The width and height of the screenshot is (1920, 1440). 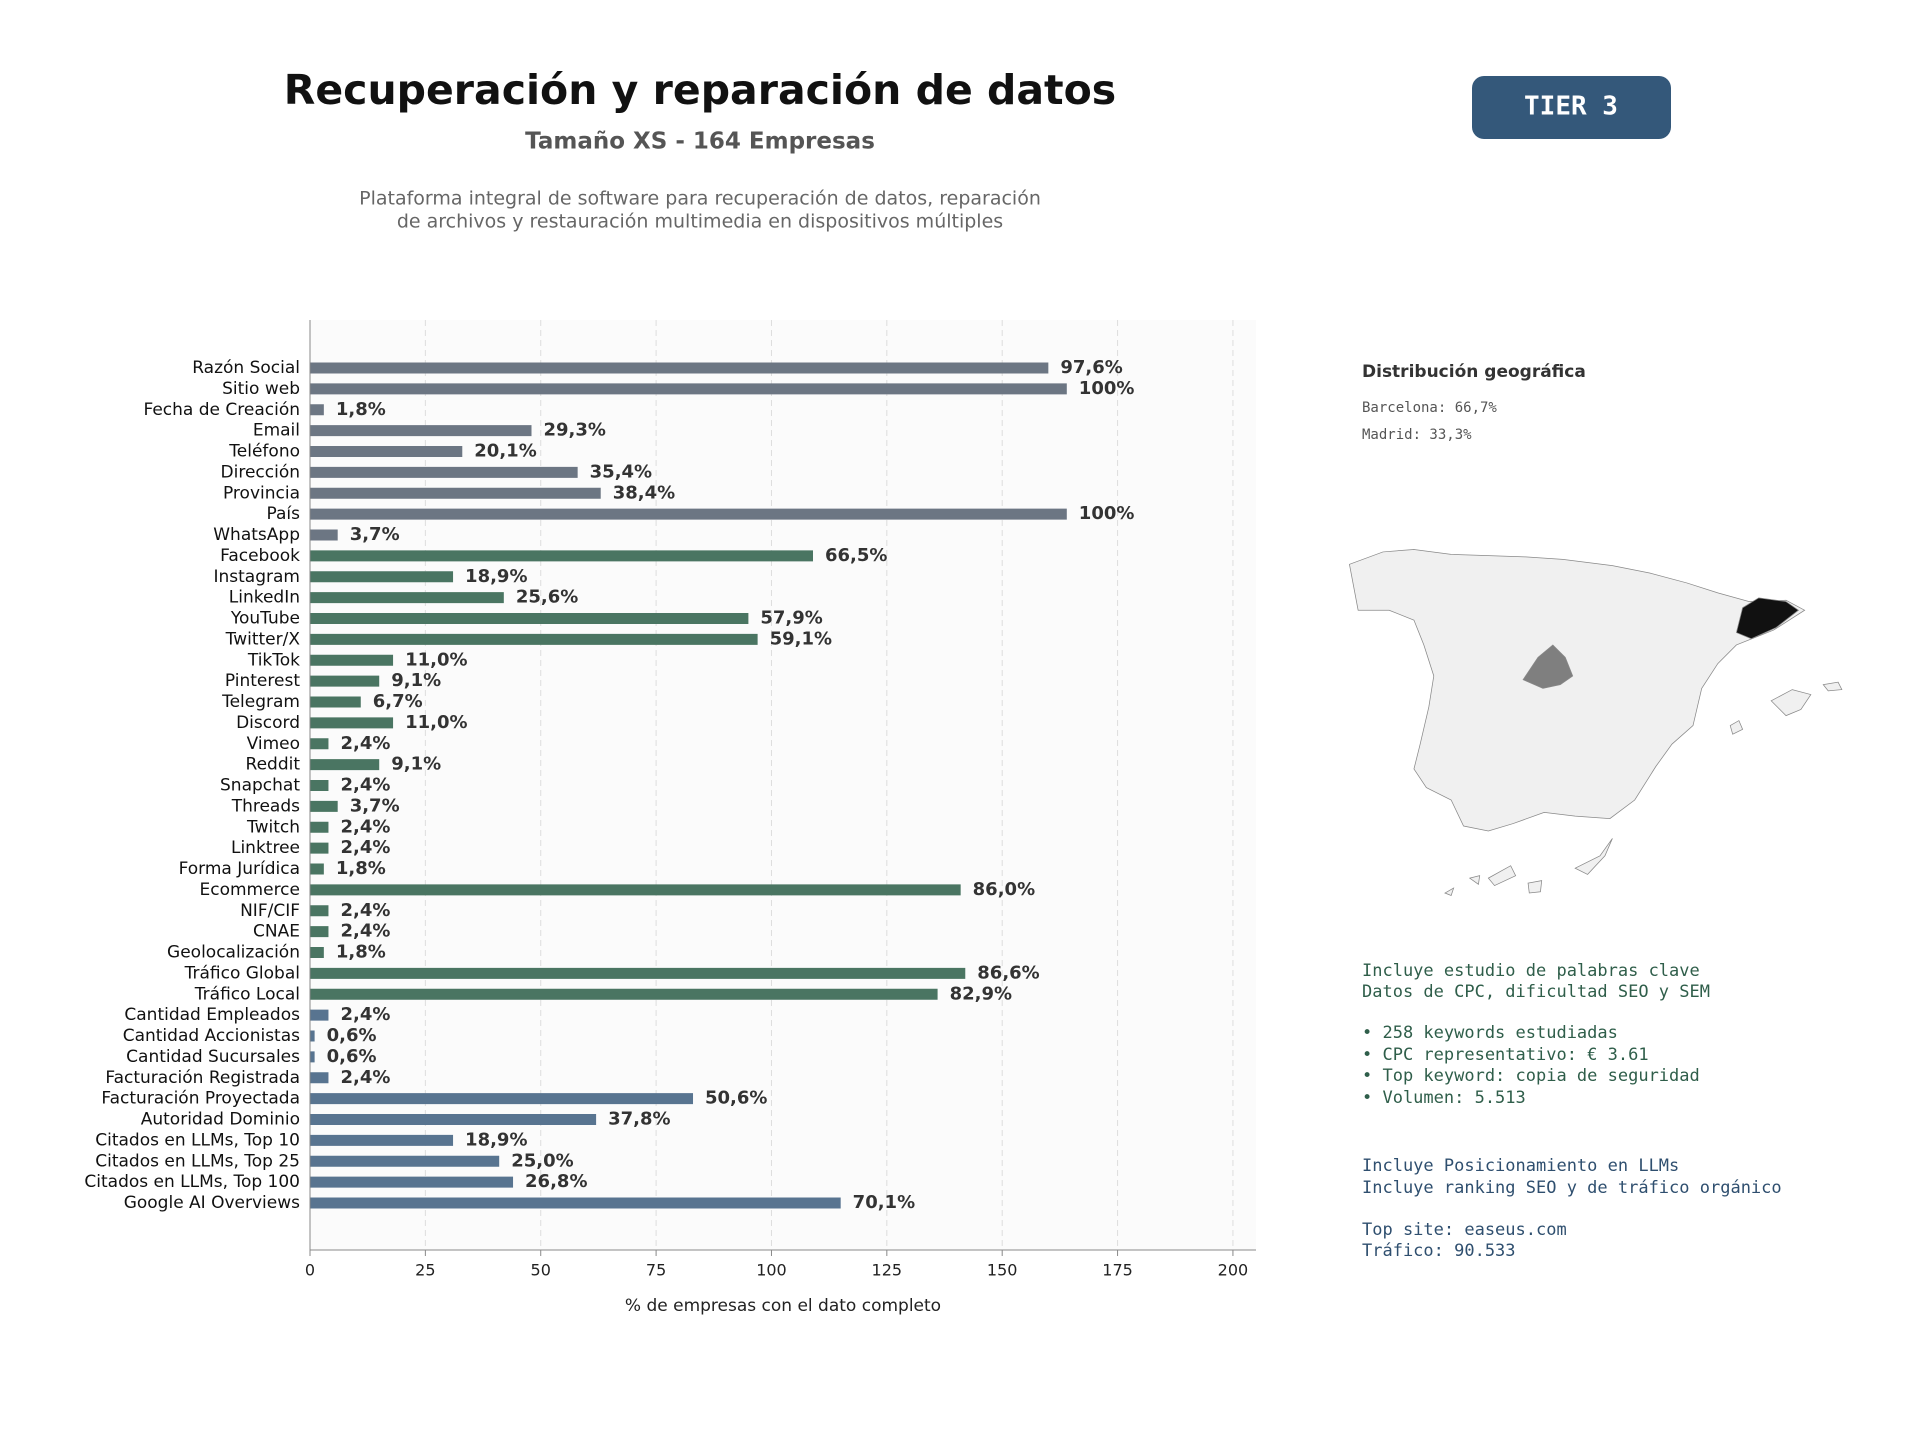 What do you see at coordinates (265, 806) in the screenshot?
I see `y-tick-label: Threads` at bounding box center [265, 806].